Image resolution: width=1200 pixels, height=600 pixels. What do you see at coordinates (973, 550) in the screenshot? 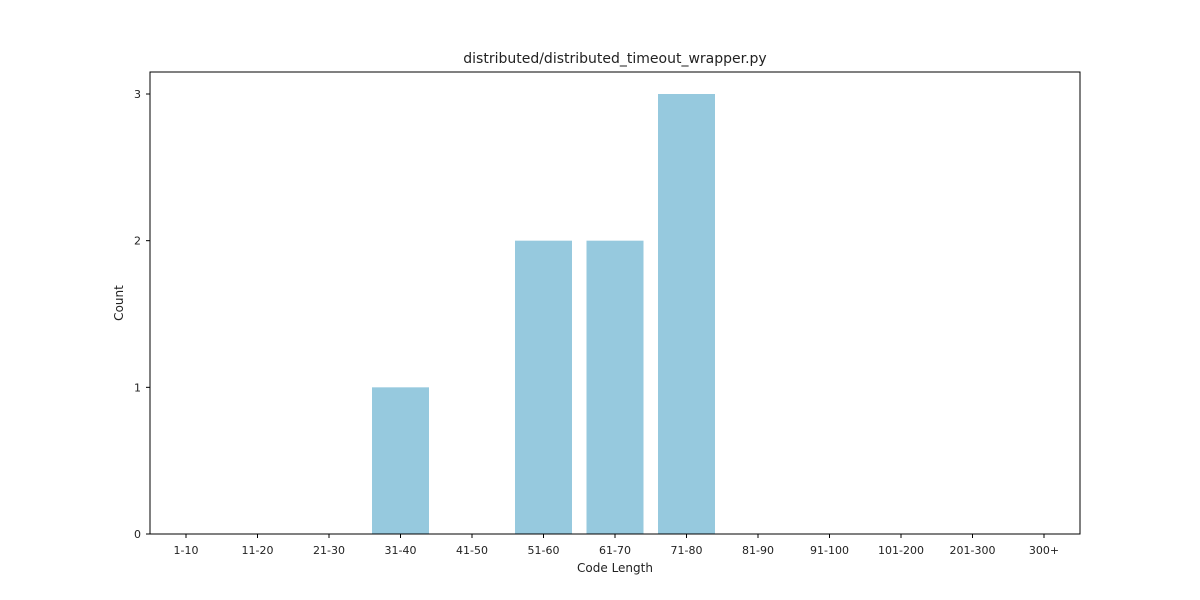
I see `x-tick-label: 201-300` at bounding box center [973, 550].